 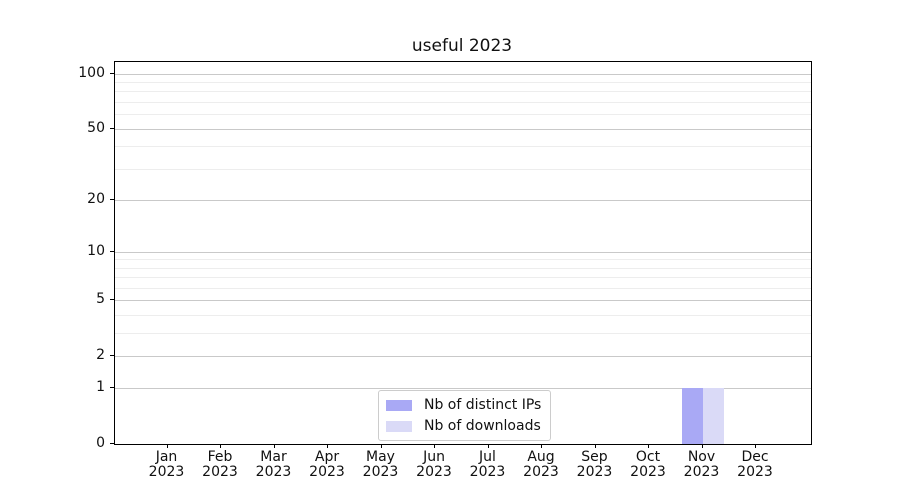 What do you see at coordinates (167, 446) in the screenshot?
I see `x-tick-jan-2023` at bounding box center [167, 446].